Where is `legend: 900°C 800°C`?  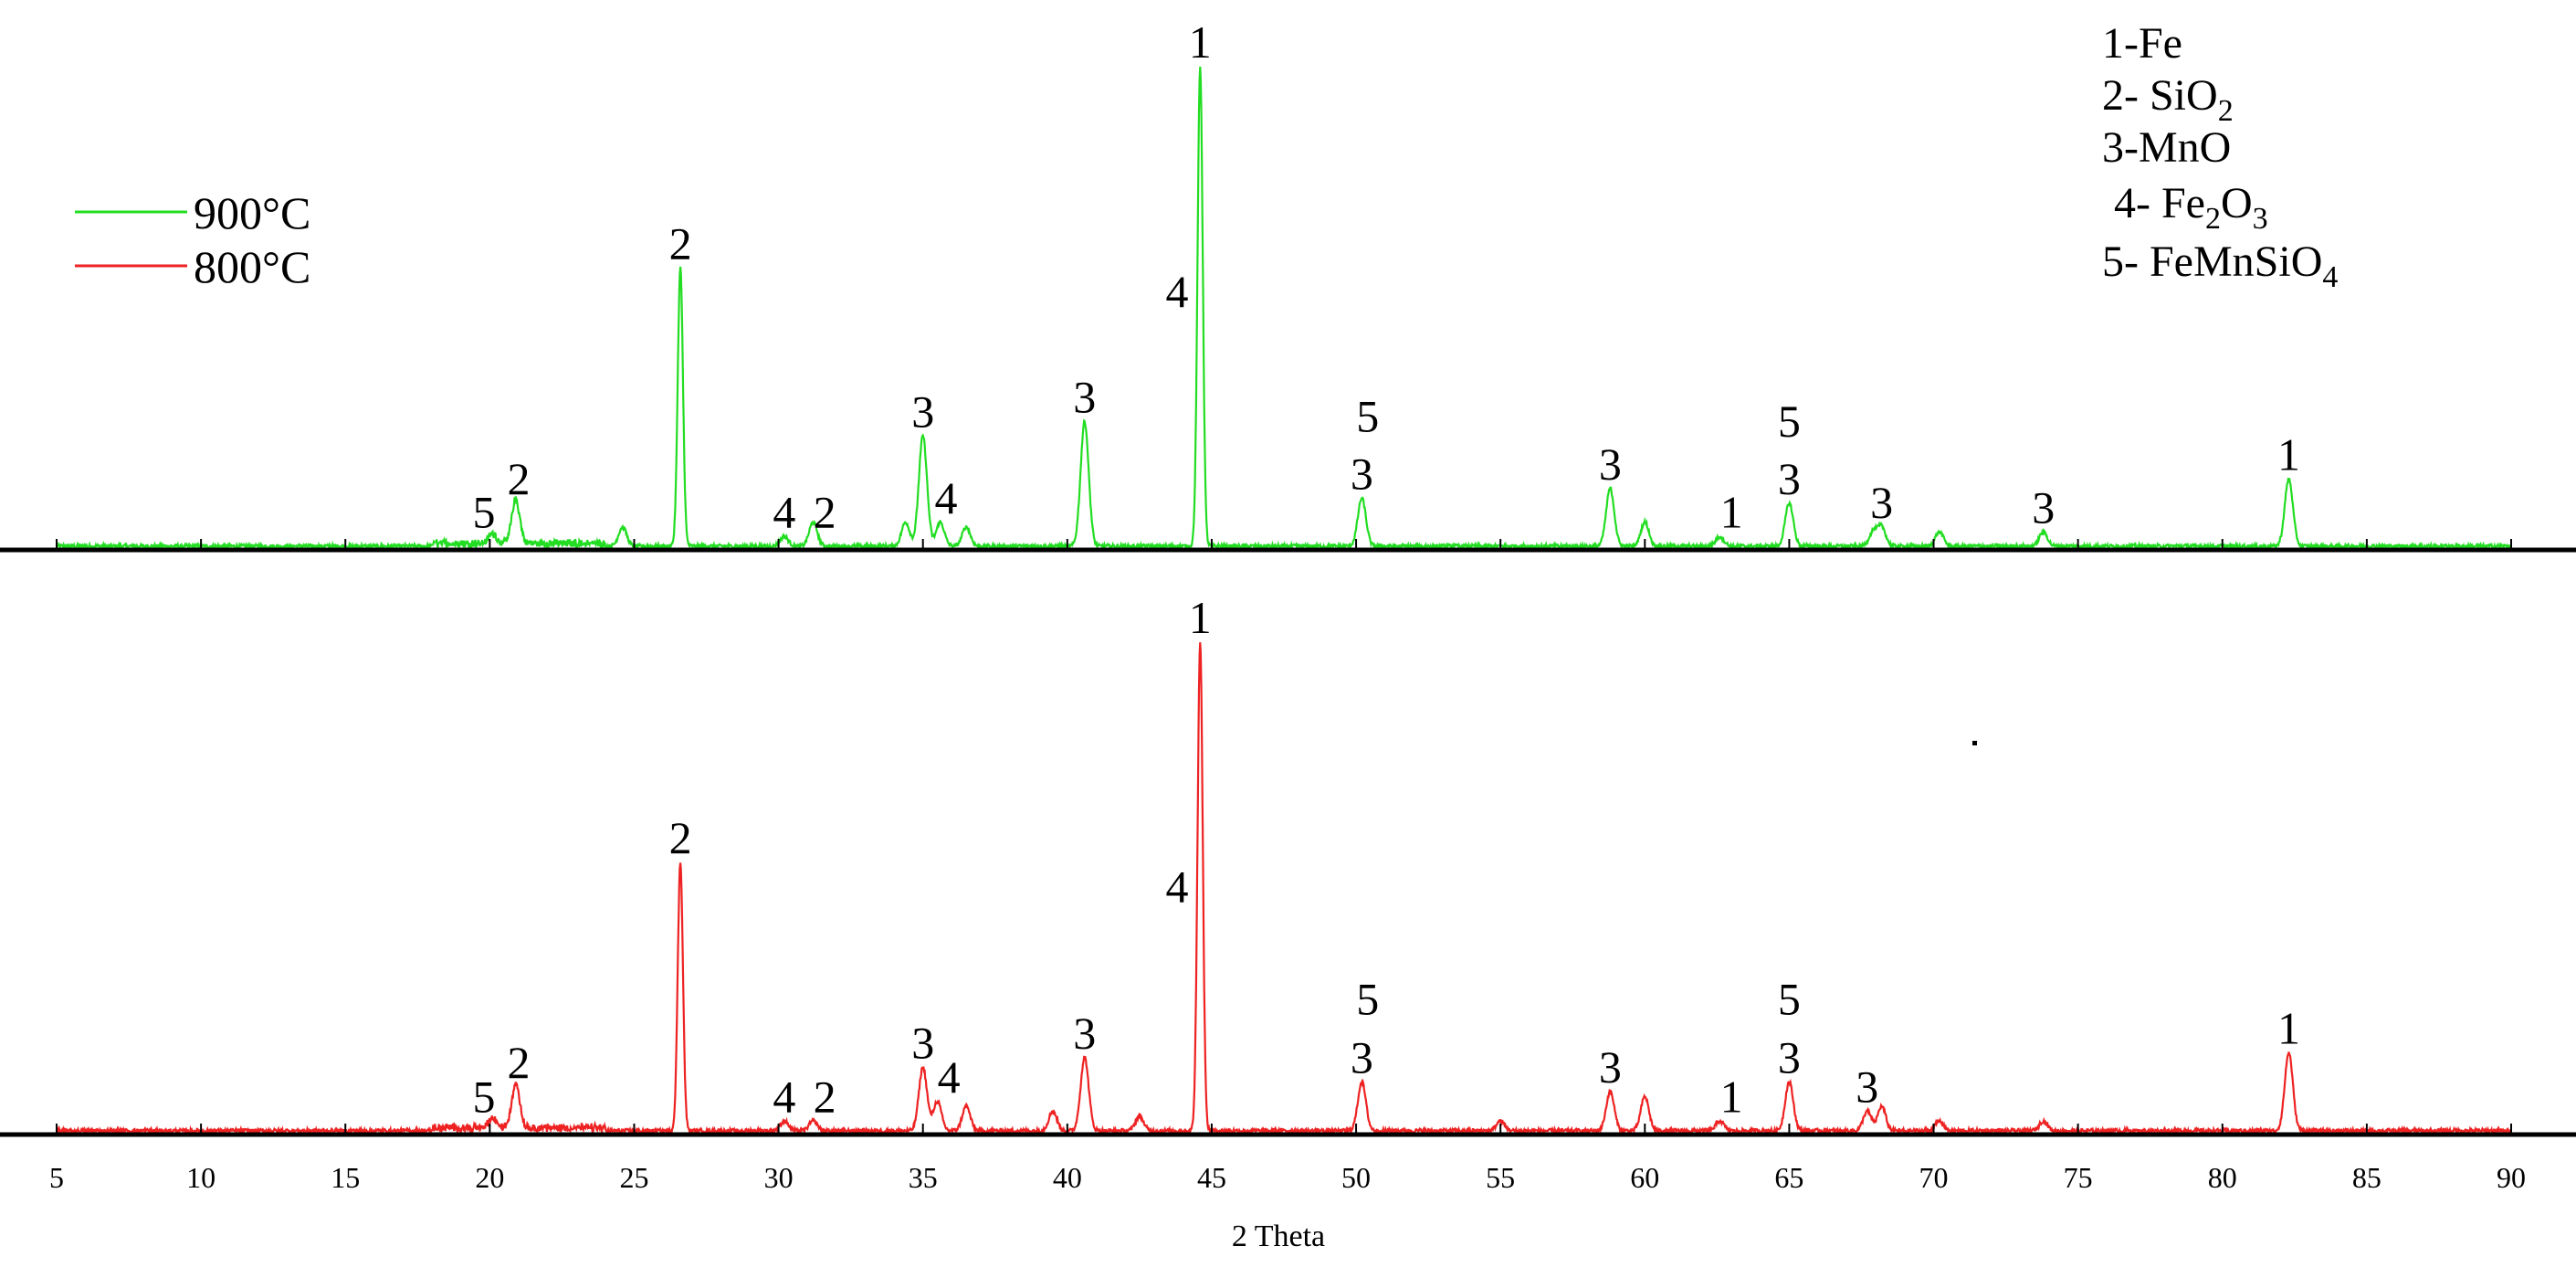
legend: 900°C 800°C is located at coordinates (192, 239).